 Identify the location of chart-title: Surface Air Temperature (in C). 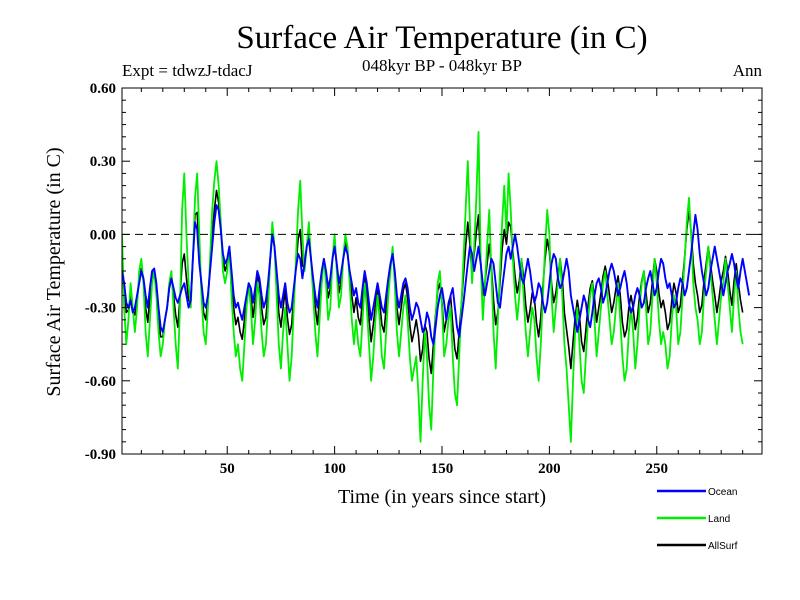
(441, 38).